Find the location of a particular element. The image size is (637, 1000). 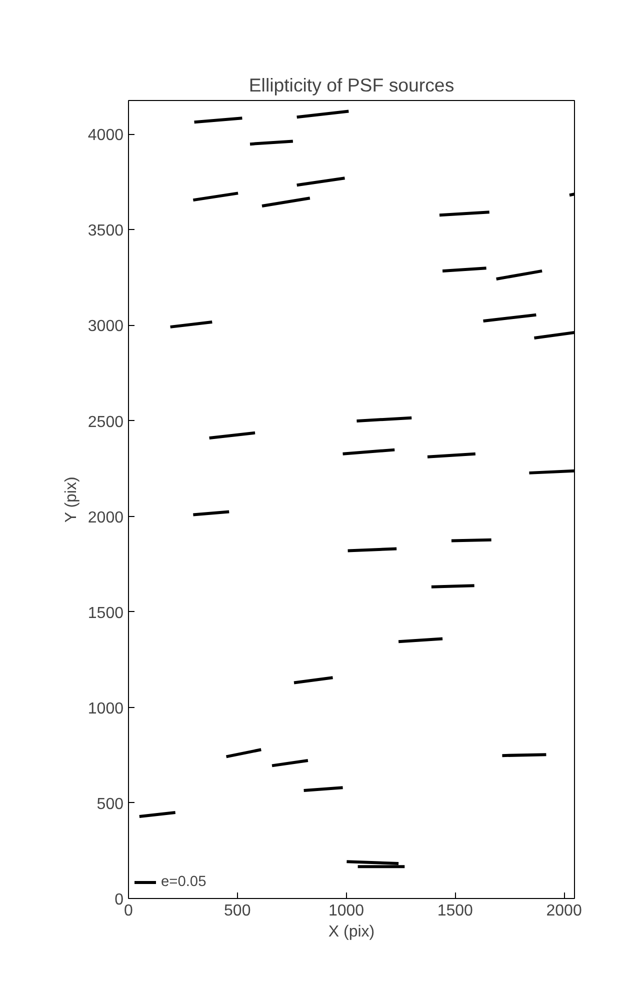

y-tick-label: 4000 is located at coordinates (106, 135).